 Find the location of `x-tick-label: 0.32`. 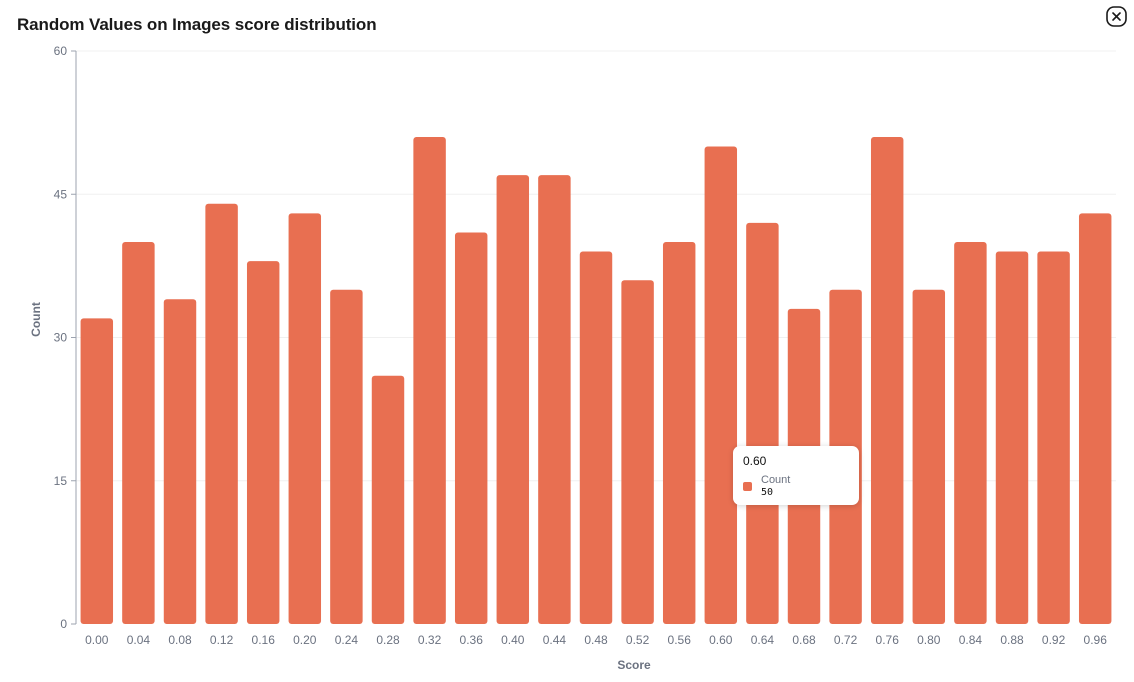

x-tick-label: 0.32 is located at coordinates (430, 640).